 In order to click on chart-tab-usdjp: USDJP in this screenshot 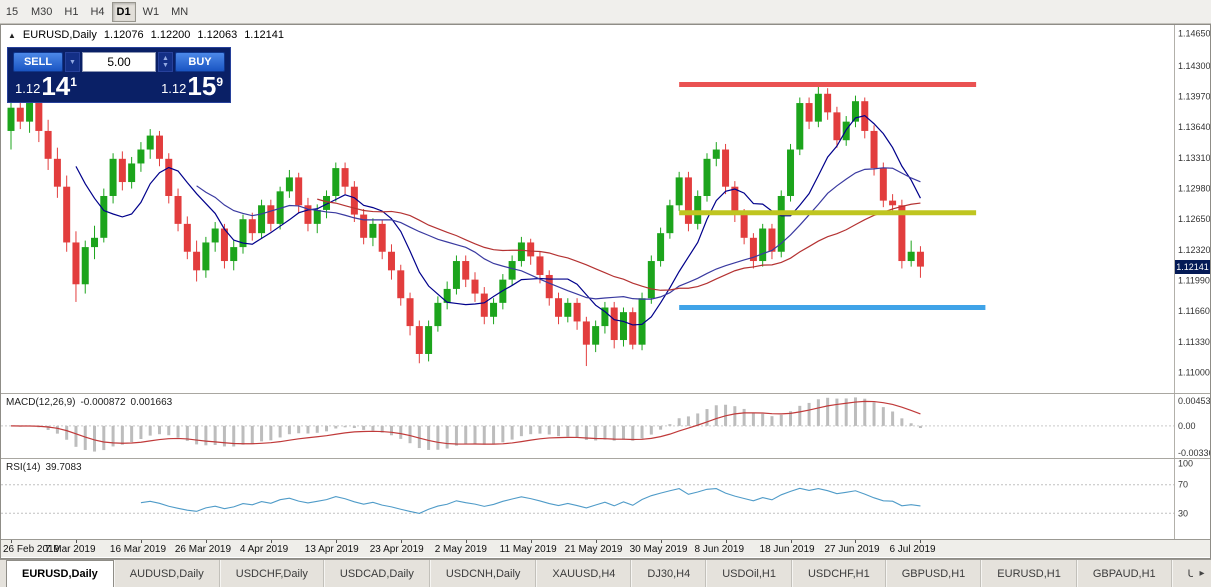, I will do `click(1182, 573)`.